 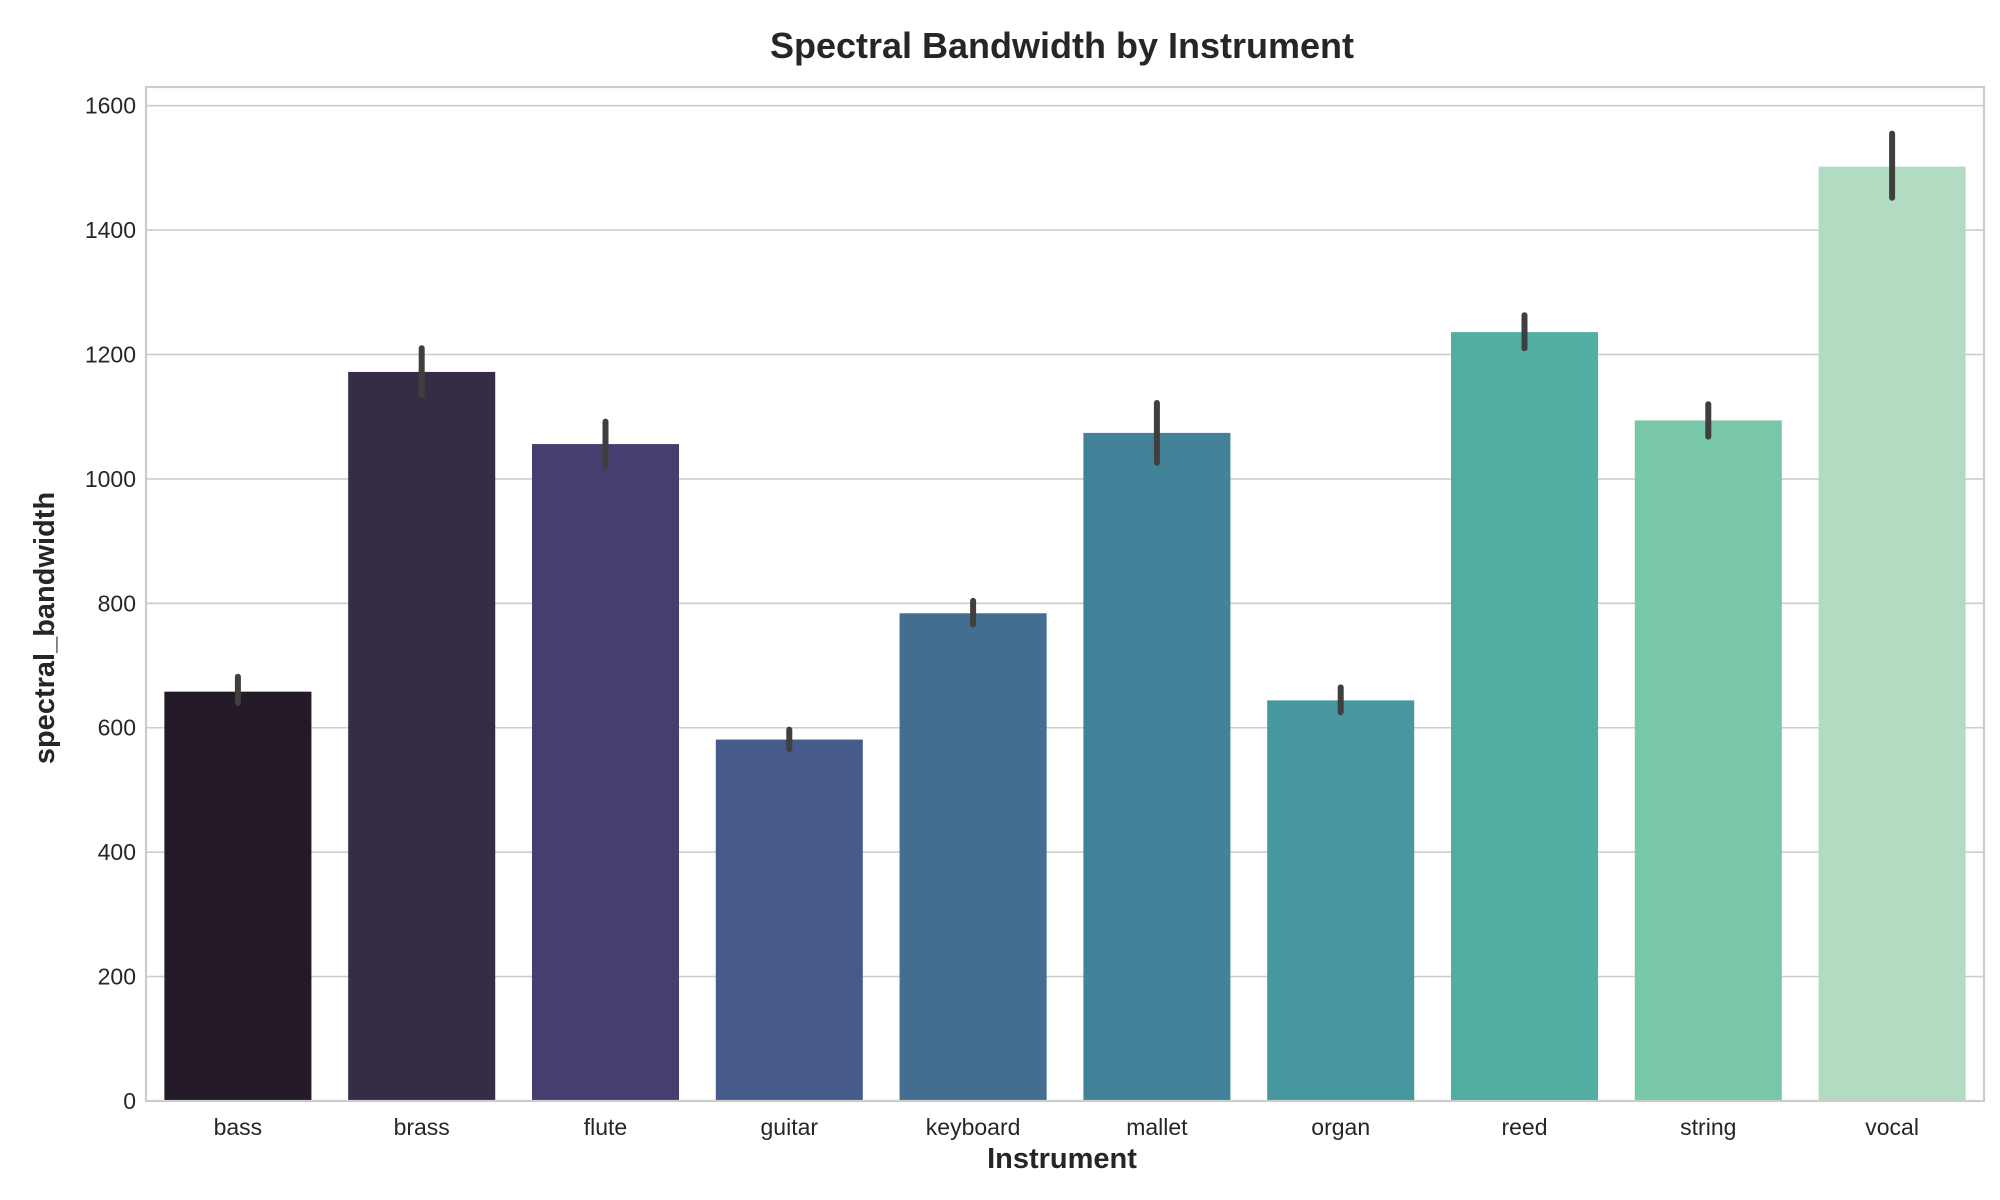 What do you see at coordinates (1341, 900) in the screenshot?
I see `bar-organ` at bounding box center [1341, 900].